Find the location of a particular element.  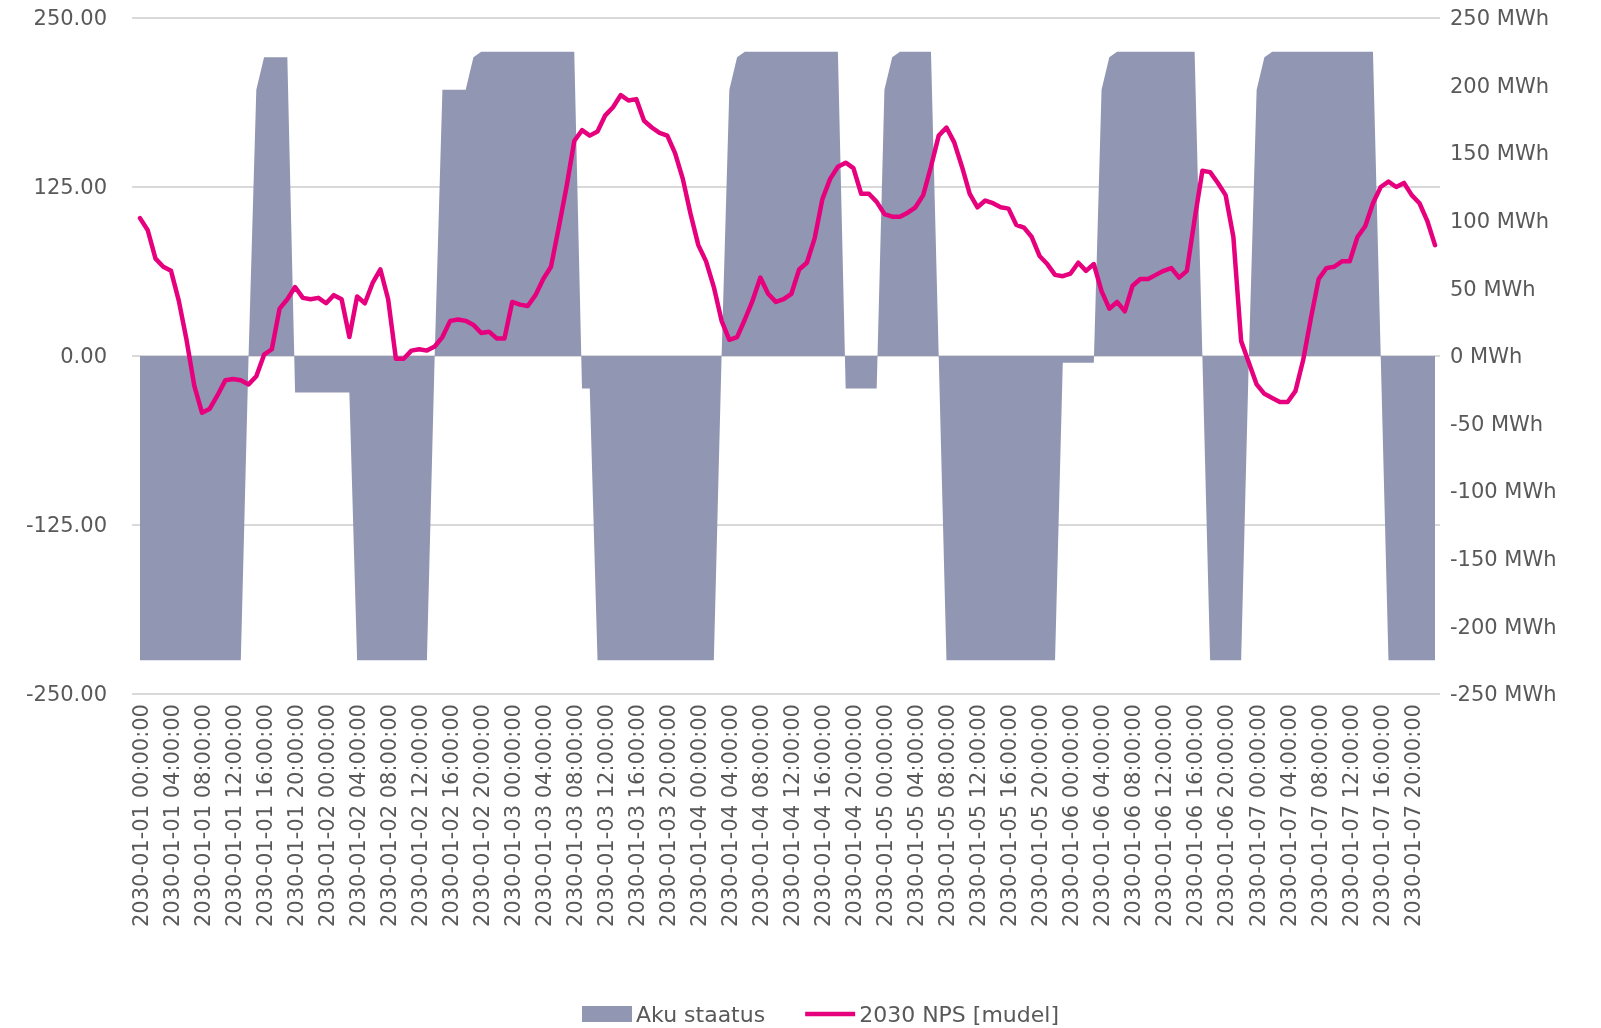

x-tick-label: 2030-01-03 00:00:00 is located at coordinates (513, 816).